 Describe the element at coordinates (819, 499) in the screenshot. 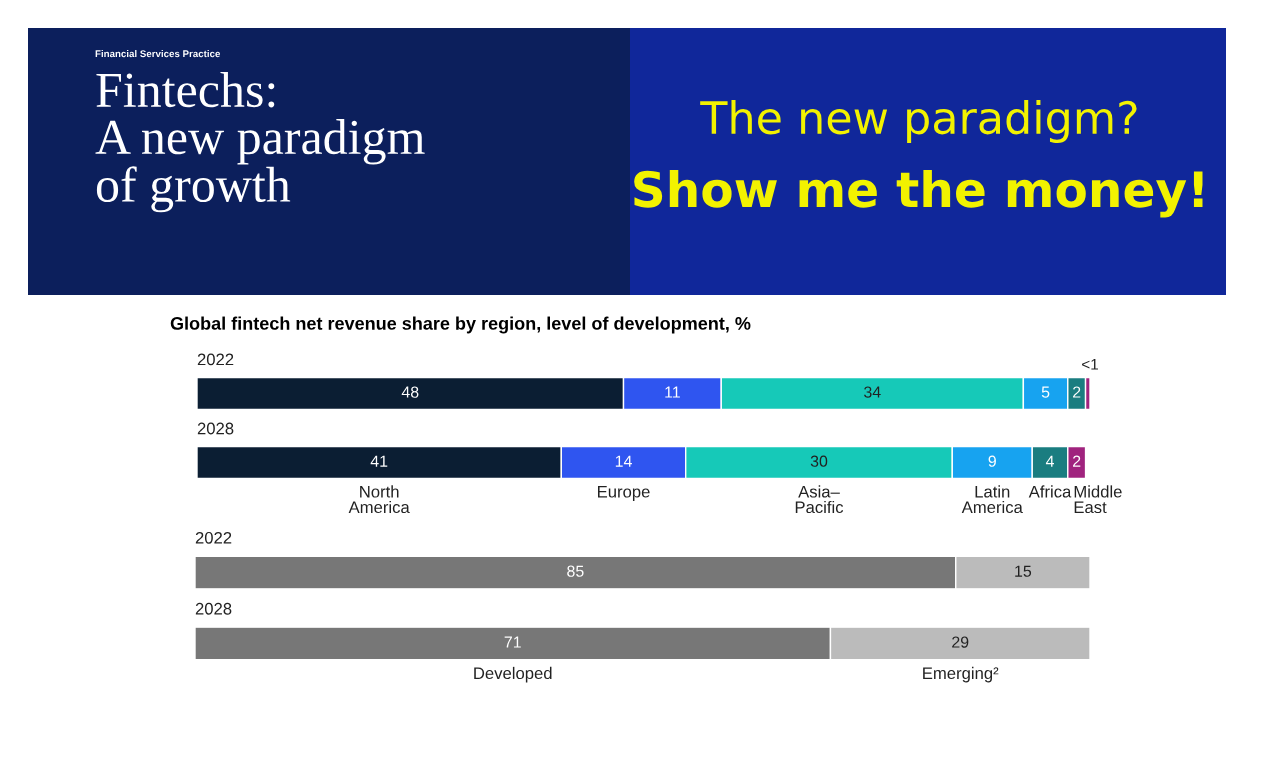

I see `series-label: Asia– Pacific` at that location.